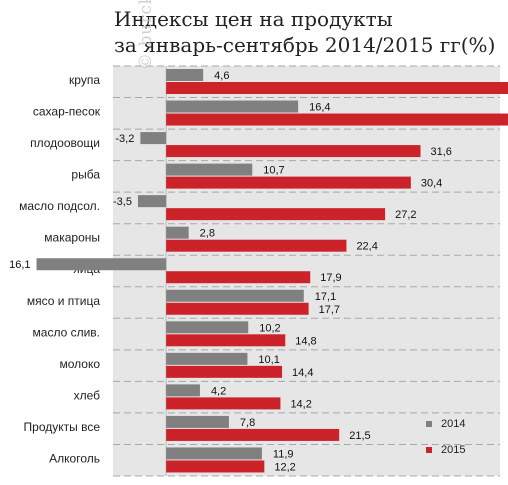 The image size is (508, 485). What do you see at coordinates (305, 341) in the screenshot?
I see `data-label-2015: 14,8` at bounding box center [305, 341].